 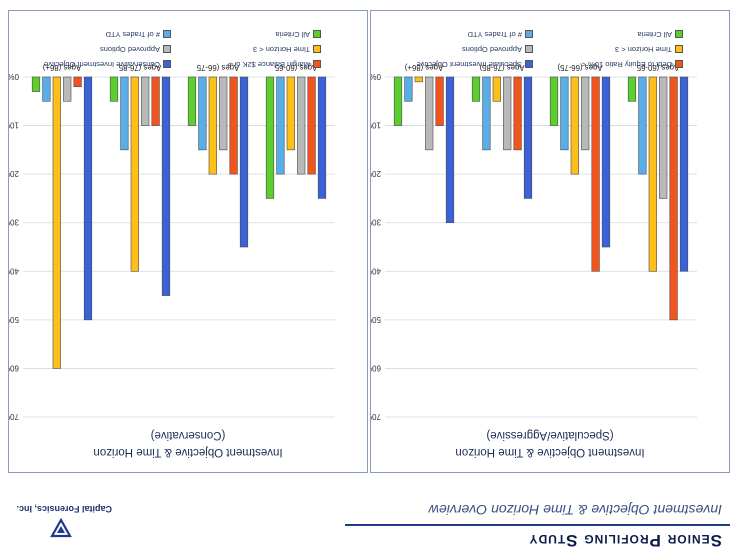 I want to click on company-logo-icon, so click(x=61, y=528).